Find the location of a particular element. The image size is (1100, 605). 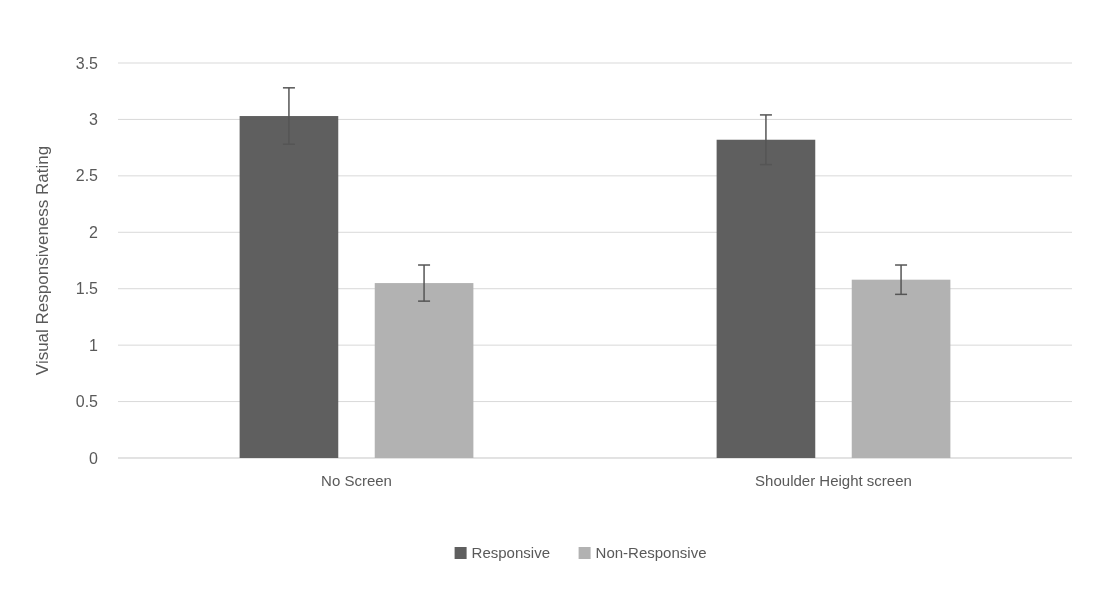

y-tick-label: 0.5 is located at coordinates (87, 402).